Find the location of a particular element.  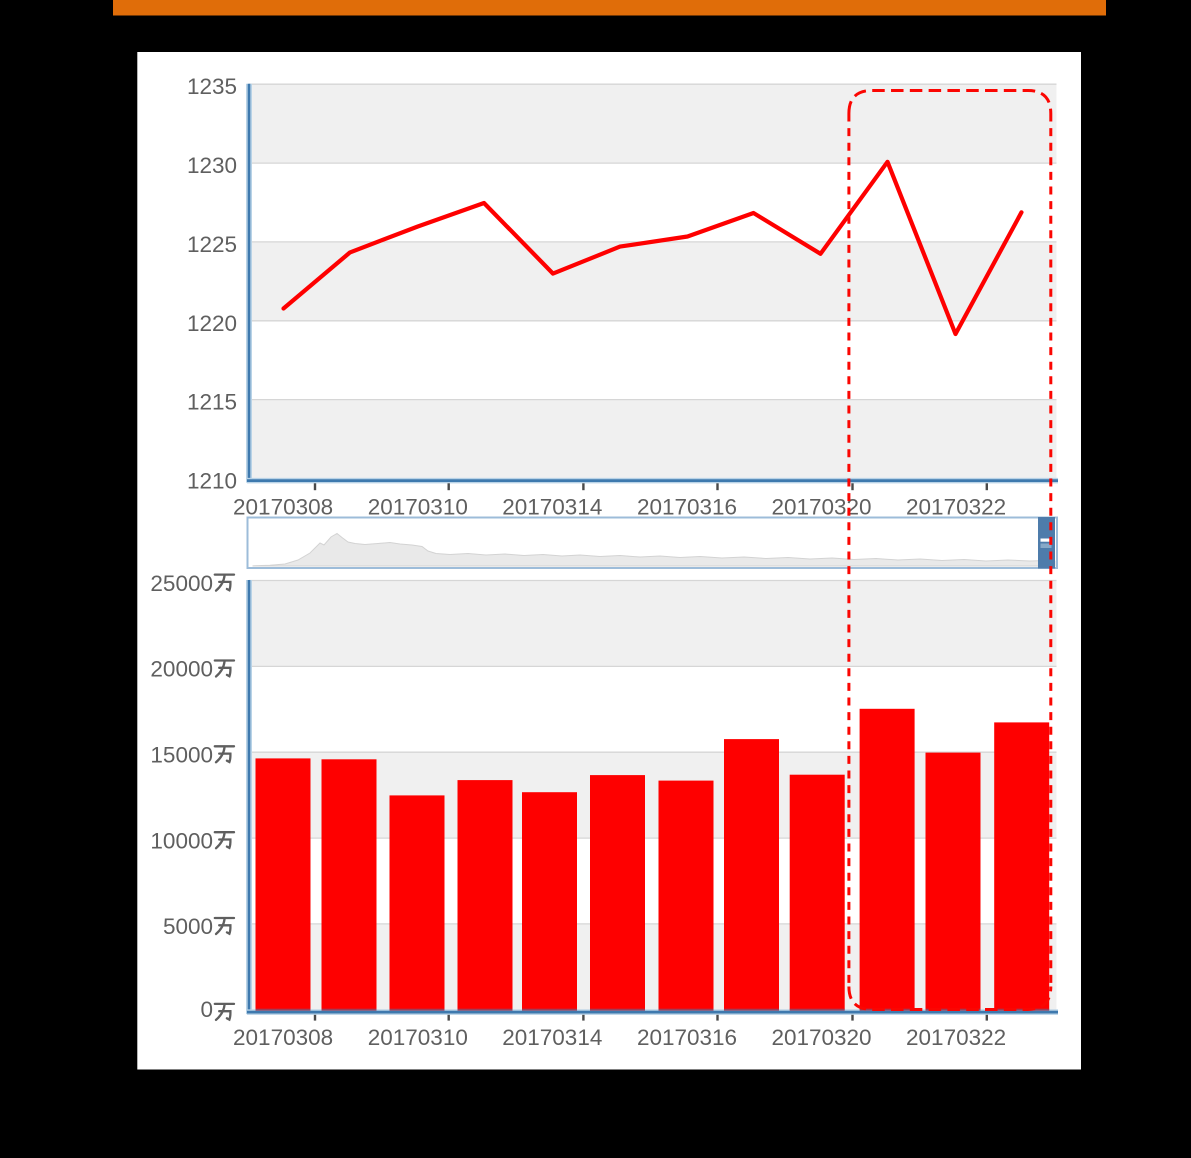

svg-text: 1215 is located at coordinates (212, 402).